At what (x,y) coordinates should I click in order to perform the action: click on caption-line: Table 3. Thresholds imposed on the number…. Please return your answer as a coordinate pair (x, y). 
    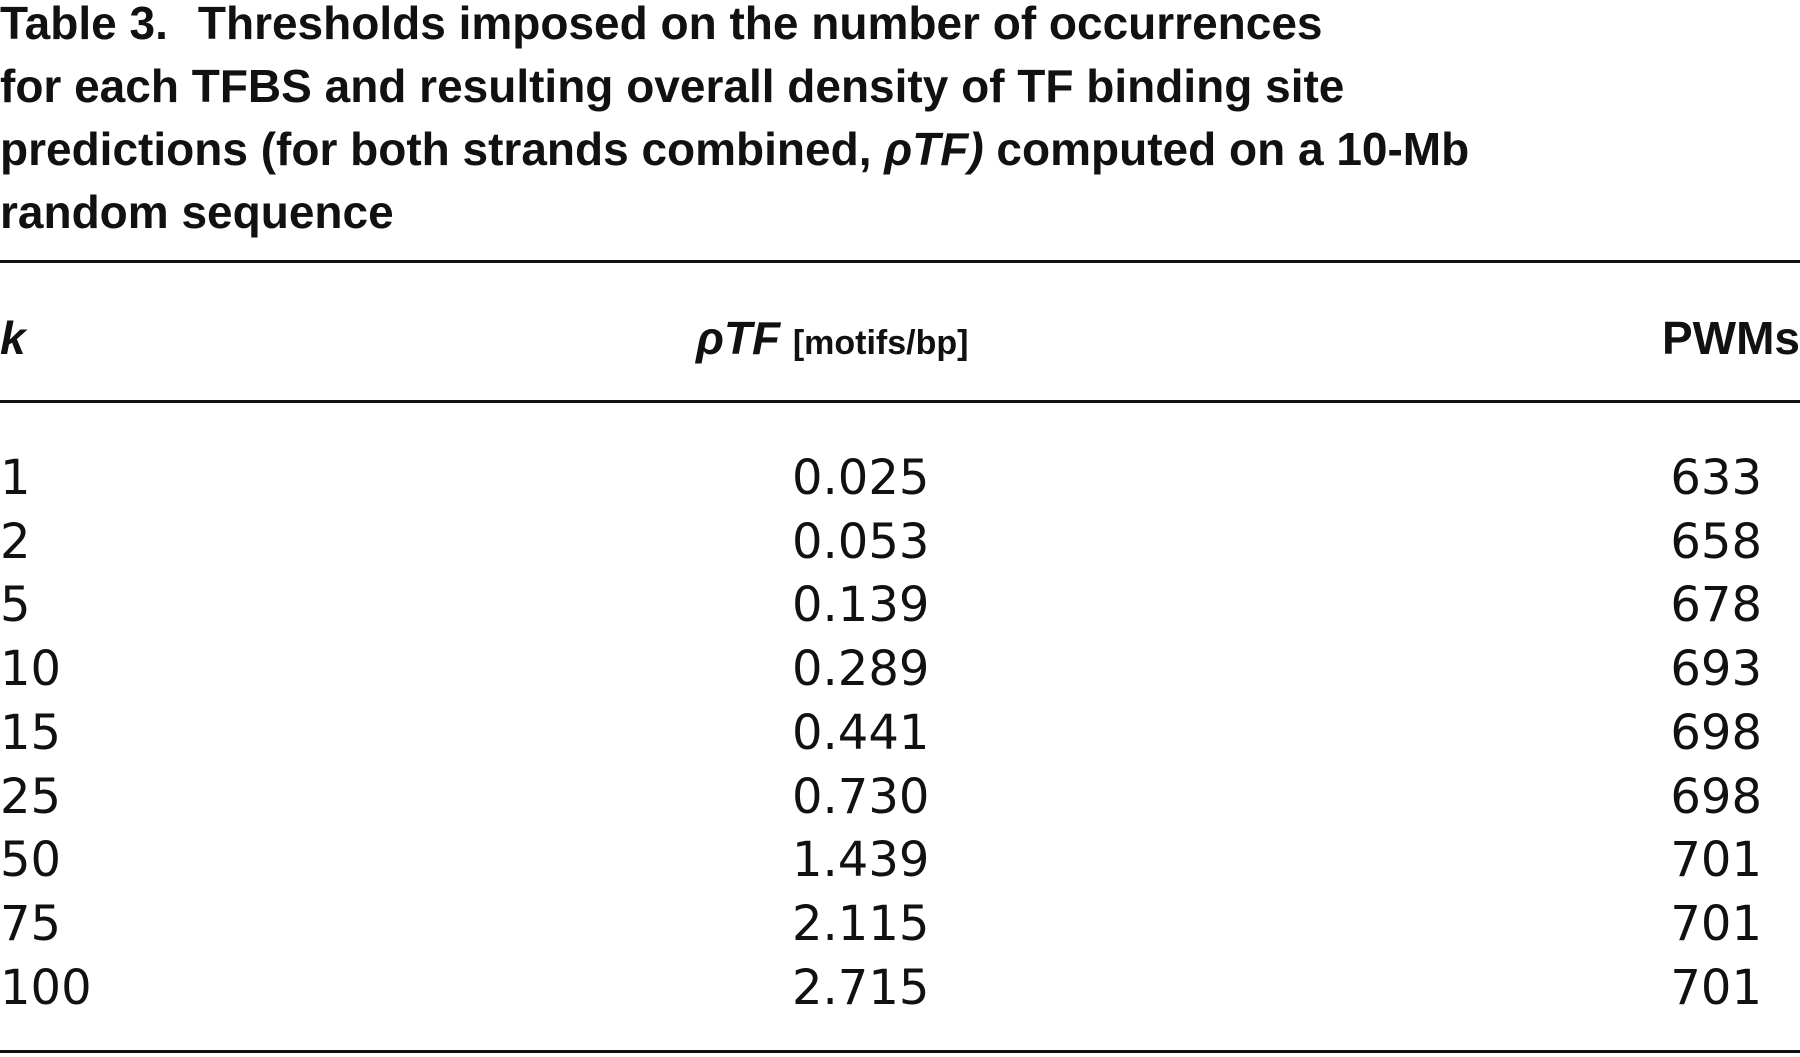
    Looking at the image, I should click on (661, 27).